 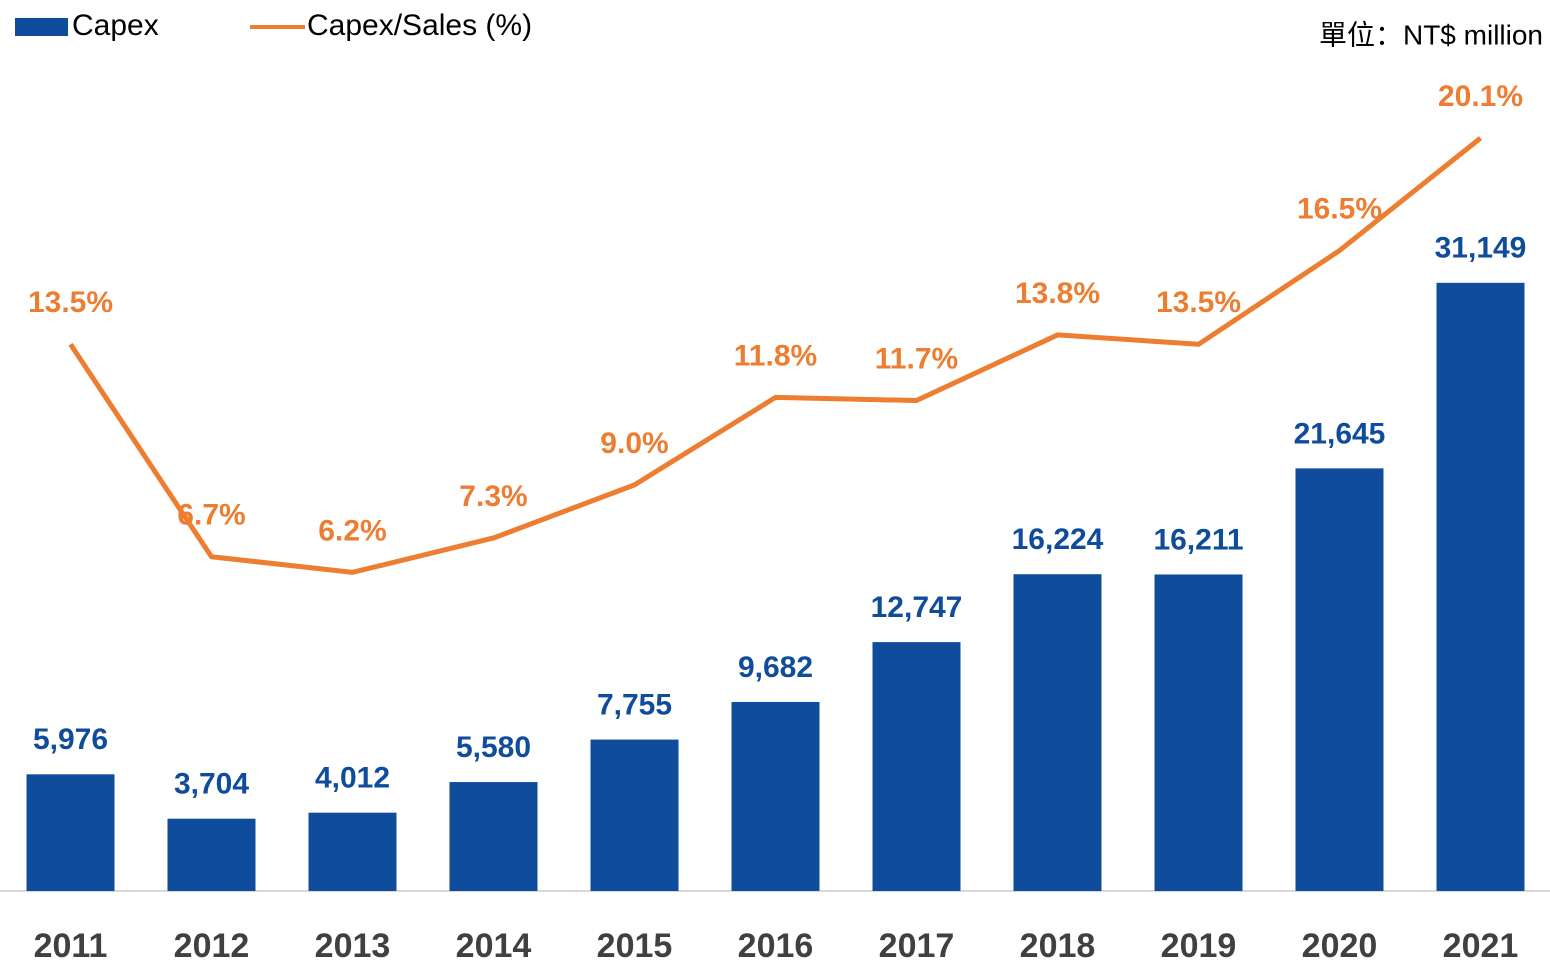 I want to click on bar-value-label: 31,149, so click(x=1481, y=248).